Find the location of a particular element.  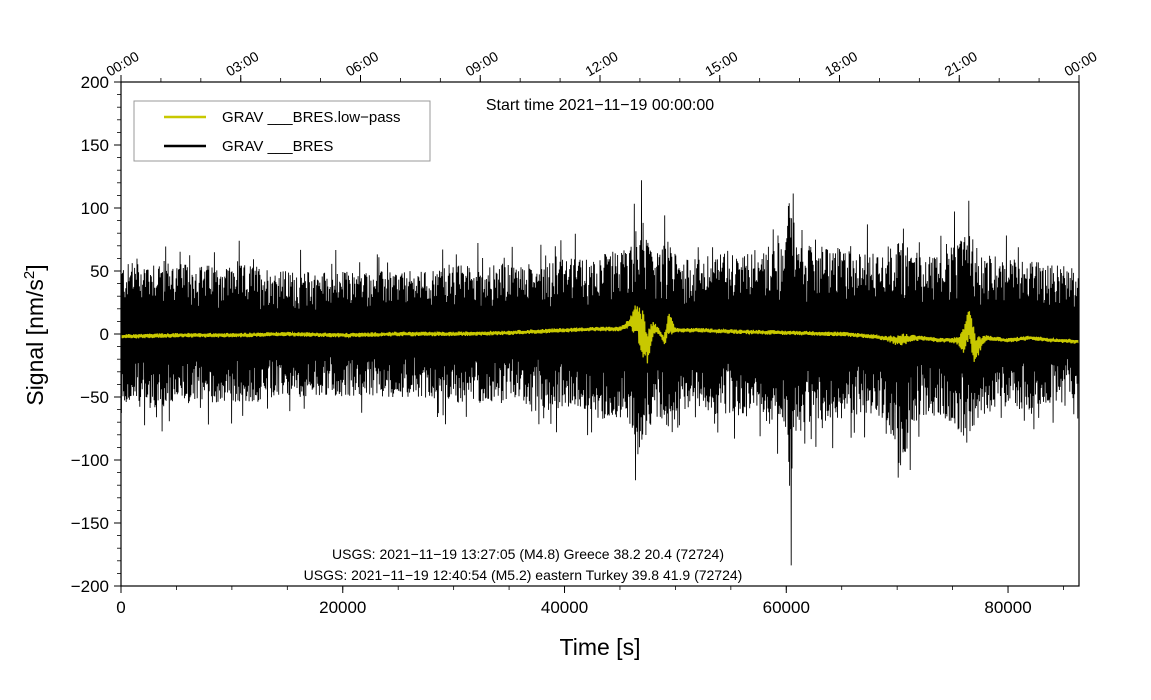

y-tick-label-8: −200 is located at coordinates (90, 586).